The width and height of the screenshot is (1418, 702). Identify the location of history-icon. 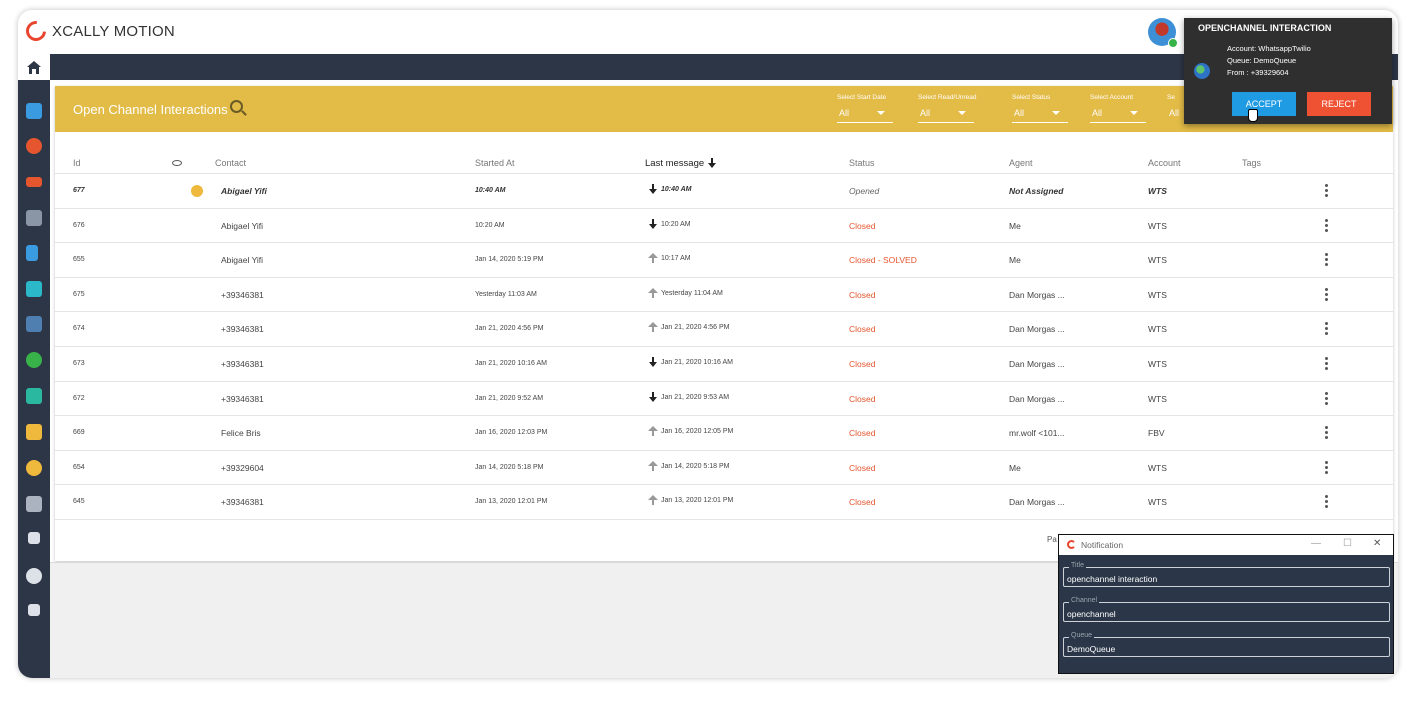
(34, 218).